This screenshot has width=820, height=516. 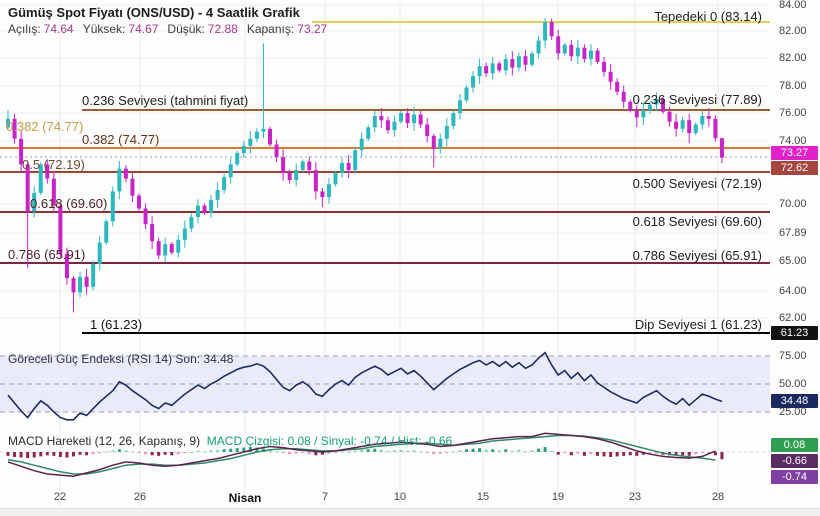 What do you see at coordinates (793, 356) in the screenshot?
I see `rsi-axis-tick: 75.00` at bounding box center [793, 356].